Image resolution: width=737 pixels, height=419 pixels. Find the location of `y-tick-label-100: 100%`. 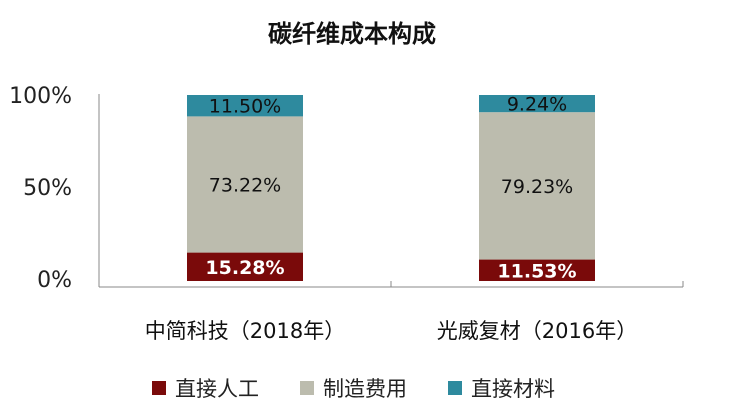

y-tick-label-100: 100% is located at coordinates (40, 96).